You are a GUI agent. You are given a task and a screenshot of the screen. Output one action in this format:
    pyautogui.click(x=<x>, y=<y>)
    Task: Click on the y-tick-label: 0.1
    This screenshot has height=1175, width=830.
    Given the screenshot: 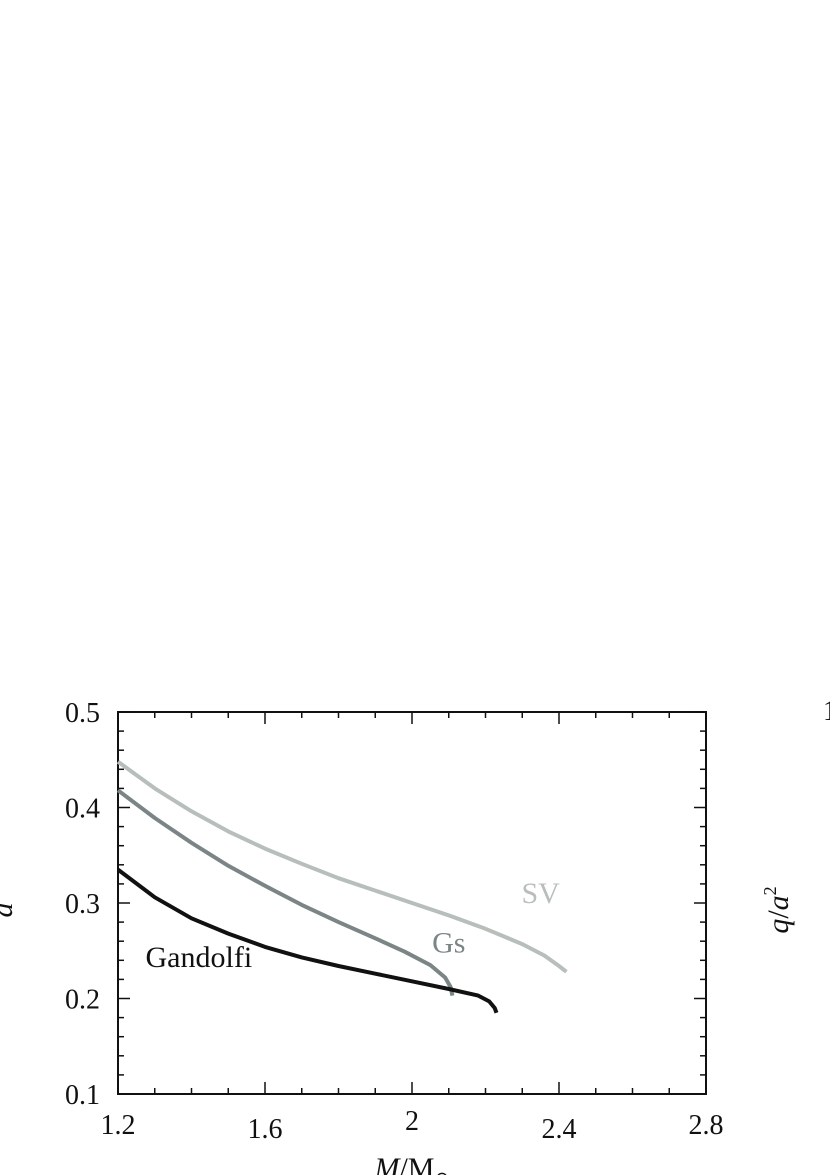 What is the action you would take?
    pyautogui.click(x=82, y=1095)
    